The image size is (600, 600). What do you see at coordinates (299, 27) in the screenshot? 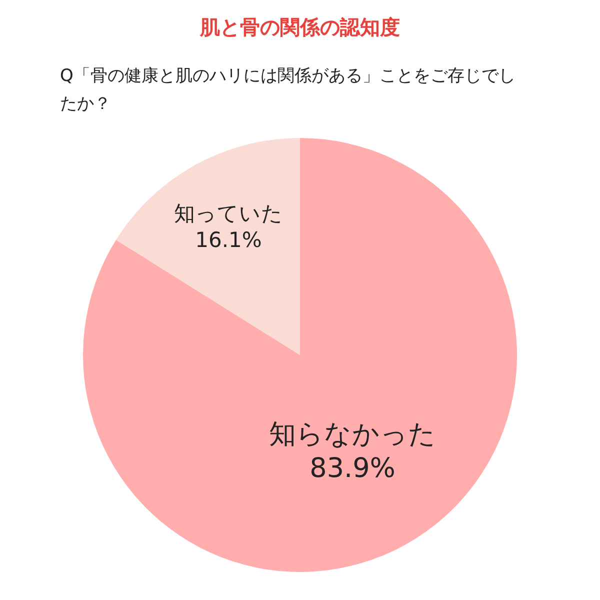
I see `chart-title: 肌と骨の関係の認知度` at bounding box center [299, 27].